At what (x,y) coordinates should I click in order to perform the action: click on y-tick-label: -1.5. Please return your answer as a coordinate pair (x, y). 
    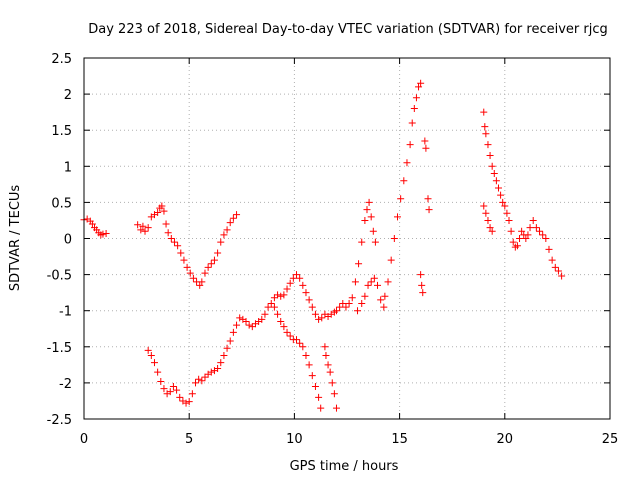
    Looking at the image, I should click on (59, 348).